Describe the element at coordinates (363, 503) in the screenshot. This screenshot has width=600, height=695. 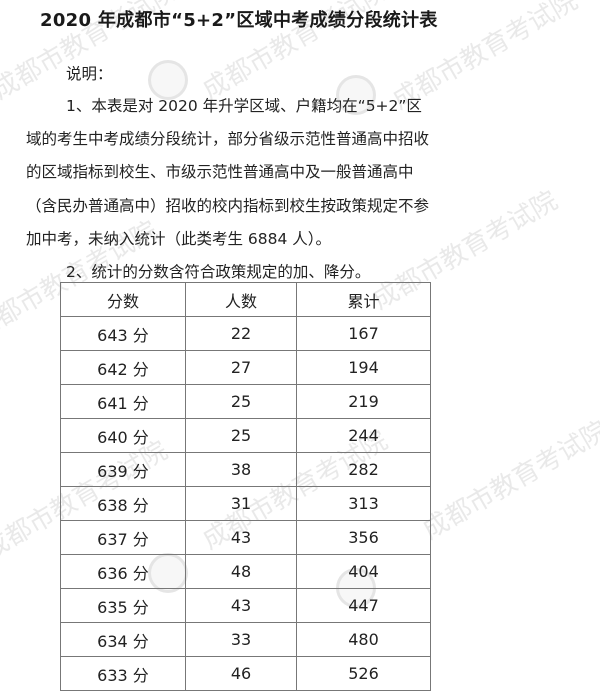
I see `cell-cumulative: 313` at that location.